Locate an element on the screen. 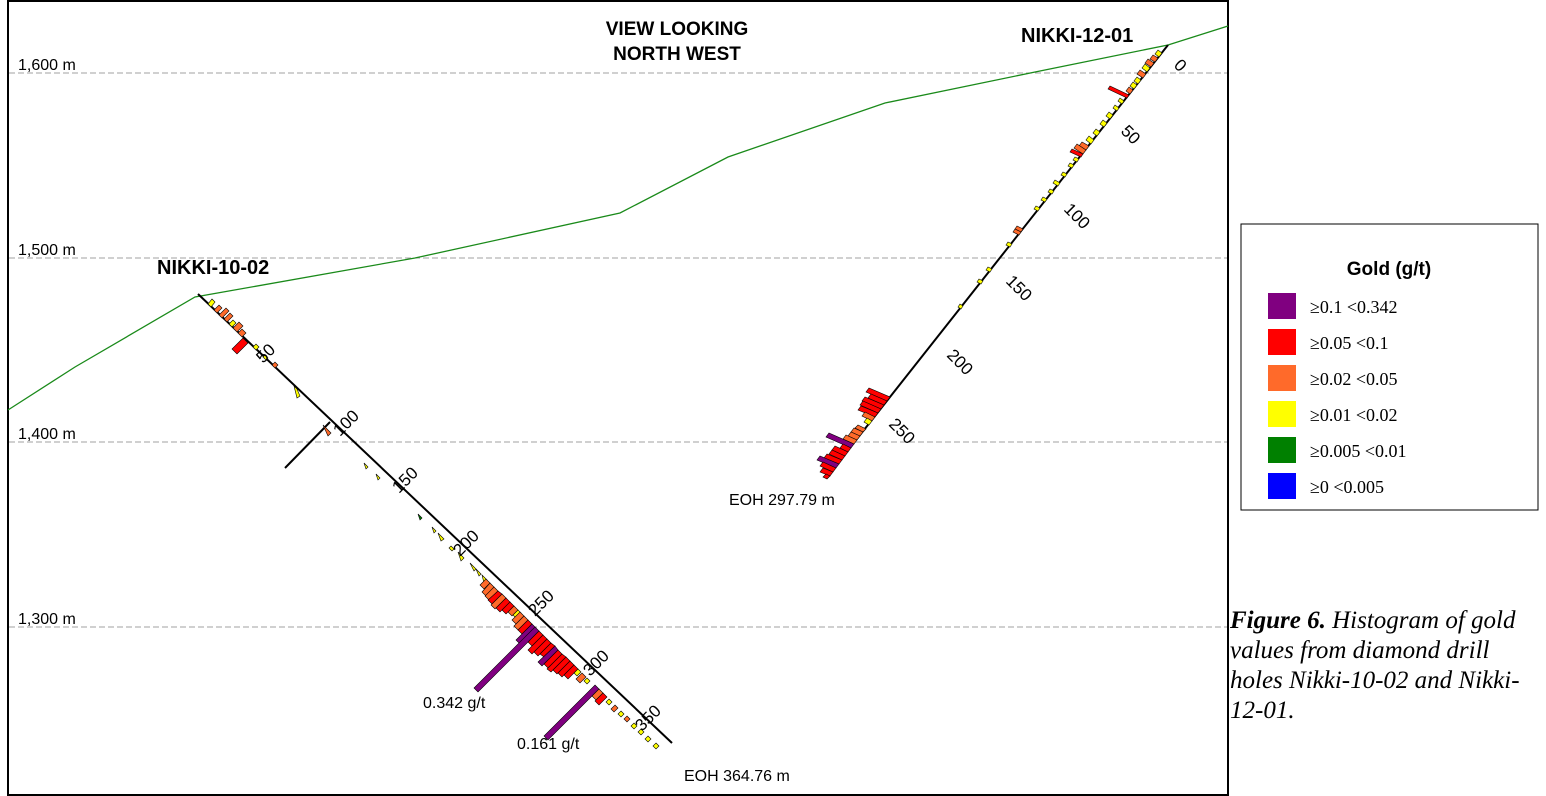  legend-swatch-red is located at coordinates (1282, 342).